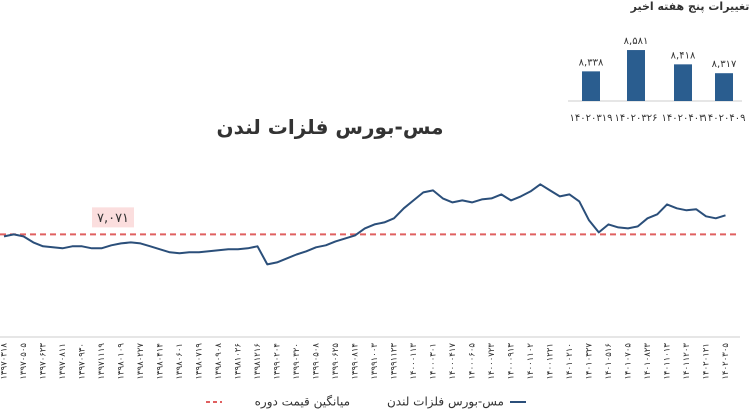  Describe the element at coordinates (44, 361) in the screenshot. I see `x-tick-label: ۱۳۹۷۰۶۲۳` at that location.